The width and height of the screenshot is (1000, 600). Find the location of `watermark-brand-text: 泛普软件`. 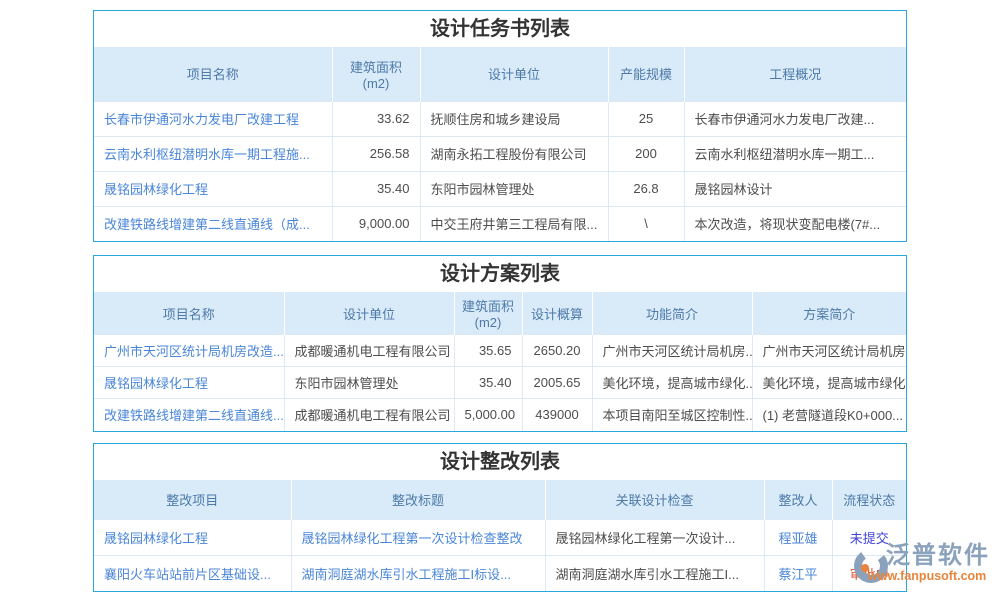

watermark-brand-text: 泛普软件 is located at coordinates (938, 555).